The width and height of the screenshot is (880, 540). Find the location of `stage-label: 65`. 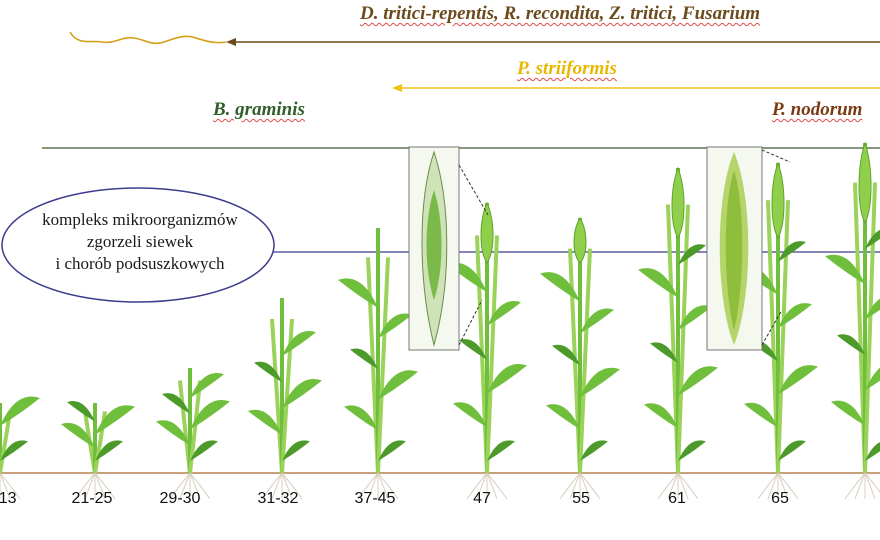

stage-label: 65 is located at coordinates (780, 498).